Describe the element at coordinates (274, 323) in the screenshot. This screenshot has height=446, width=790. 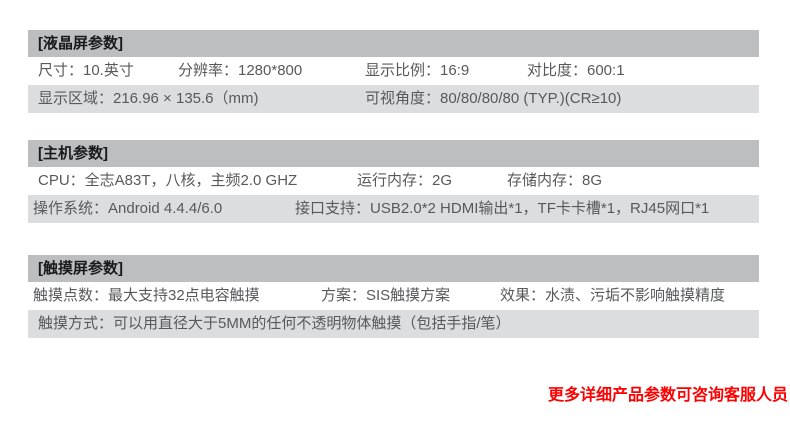
I see `spec-touch-method: 触摸方式：可以用直径大于5MM的任何不透明物体触摸（包括手指/笔）` at that location.